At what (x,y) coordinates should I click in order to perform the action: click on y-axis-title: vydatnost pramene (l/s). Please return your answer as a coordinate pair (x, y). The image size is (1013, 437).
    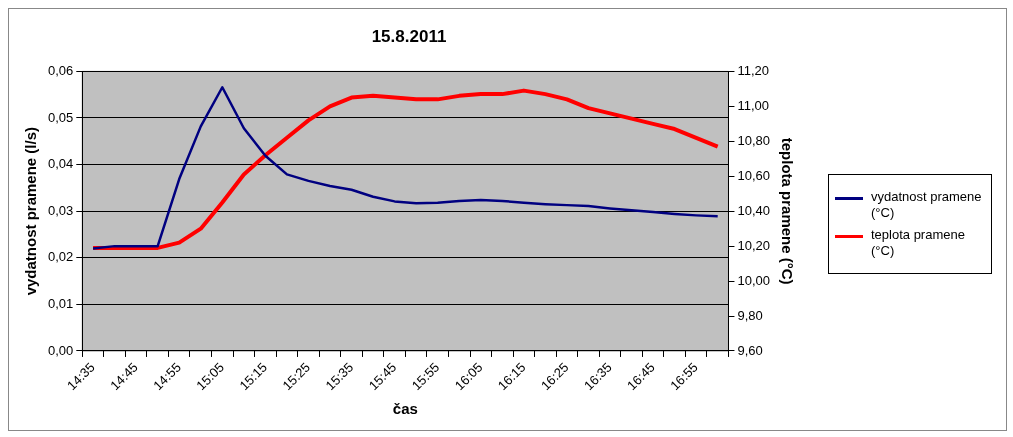
    Looking at the image, I should click on (31, 211).